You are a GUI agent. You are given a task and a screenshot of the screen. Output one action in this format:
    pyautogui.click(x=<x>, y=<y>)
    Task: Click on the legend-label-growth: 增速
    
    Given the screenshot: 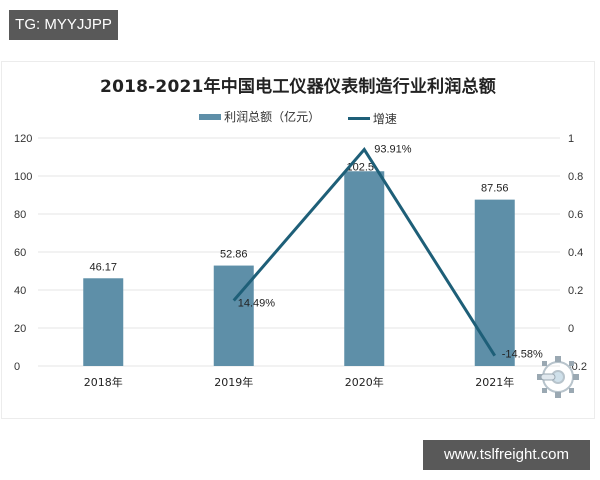 What is the action you would take?
    pyautogui.click(x=384, y=118)
    